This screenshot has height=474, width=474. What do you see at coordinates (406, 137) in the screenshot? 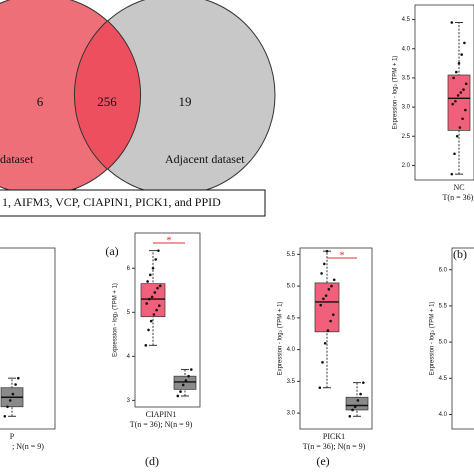
I see `y-tick-label: 2.5` at bounding box center [406, 137].